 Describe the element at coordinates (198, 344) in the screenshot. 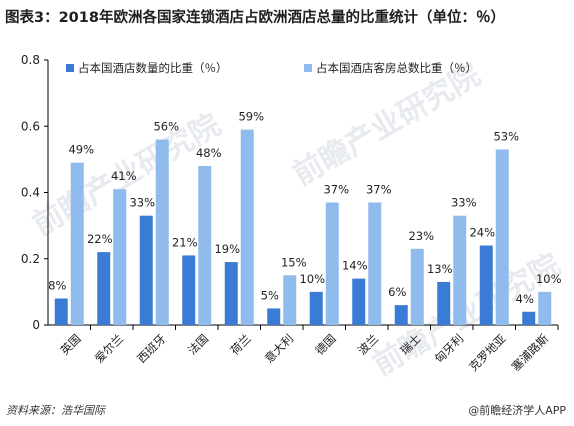

I see `category-label: 法国` at that location.